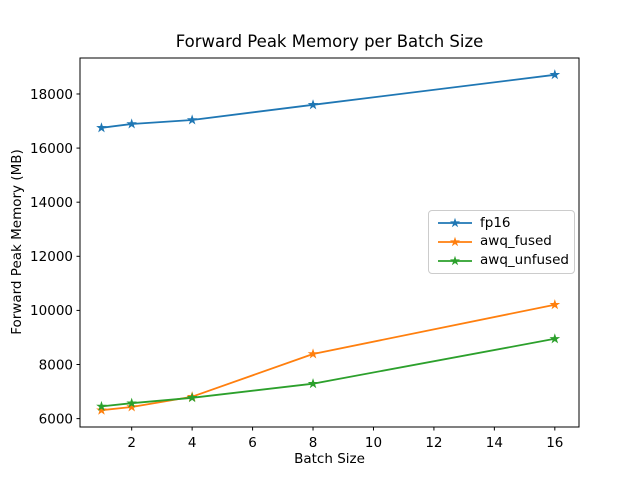  I want to click on legend-label-awq_fused: awq_fused, so click(516, 241).